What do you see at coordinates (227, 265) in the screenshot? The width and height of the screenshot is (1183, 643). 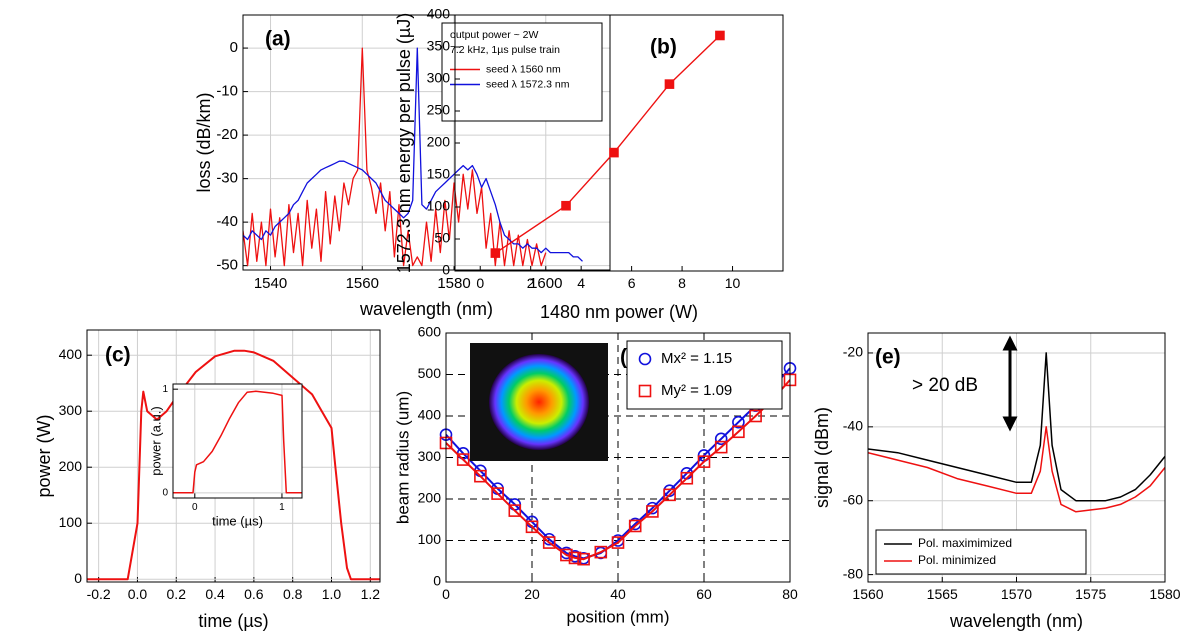 I see `y-tick-label: -50` at bounding box center [227, 265].